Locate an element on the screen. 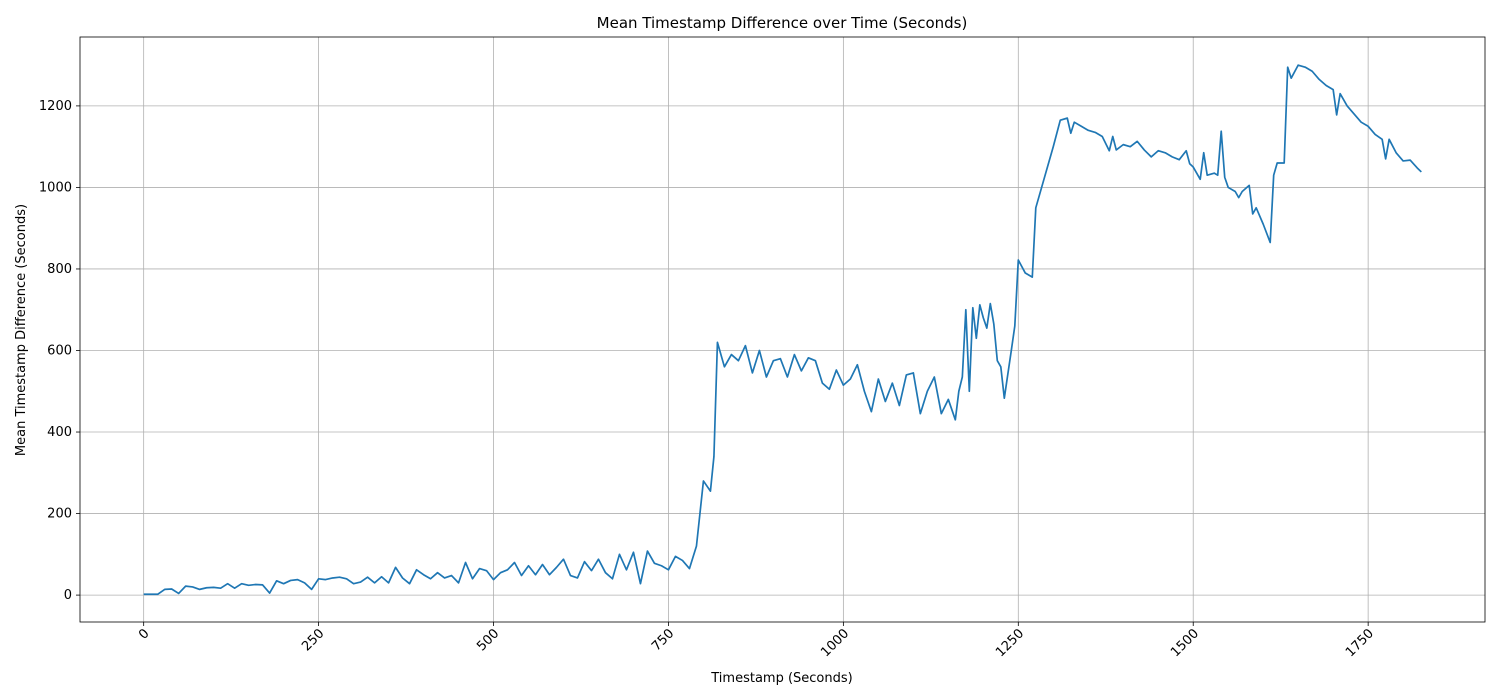 The image size is (1500, 700). x-tick-label: 1250 is located at coordinates (1010, 643).